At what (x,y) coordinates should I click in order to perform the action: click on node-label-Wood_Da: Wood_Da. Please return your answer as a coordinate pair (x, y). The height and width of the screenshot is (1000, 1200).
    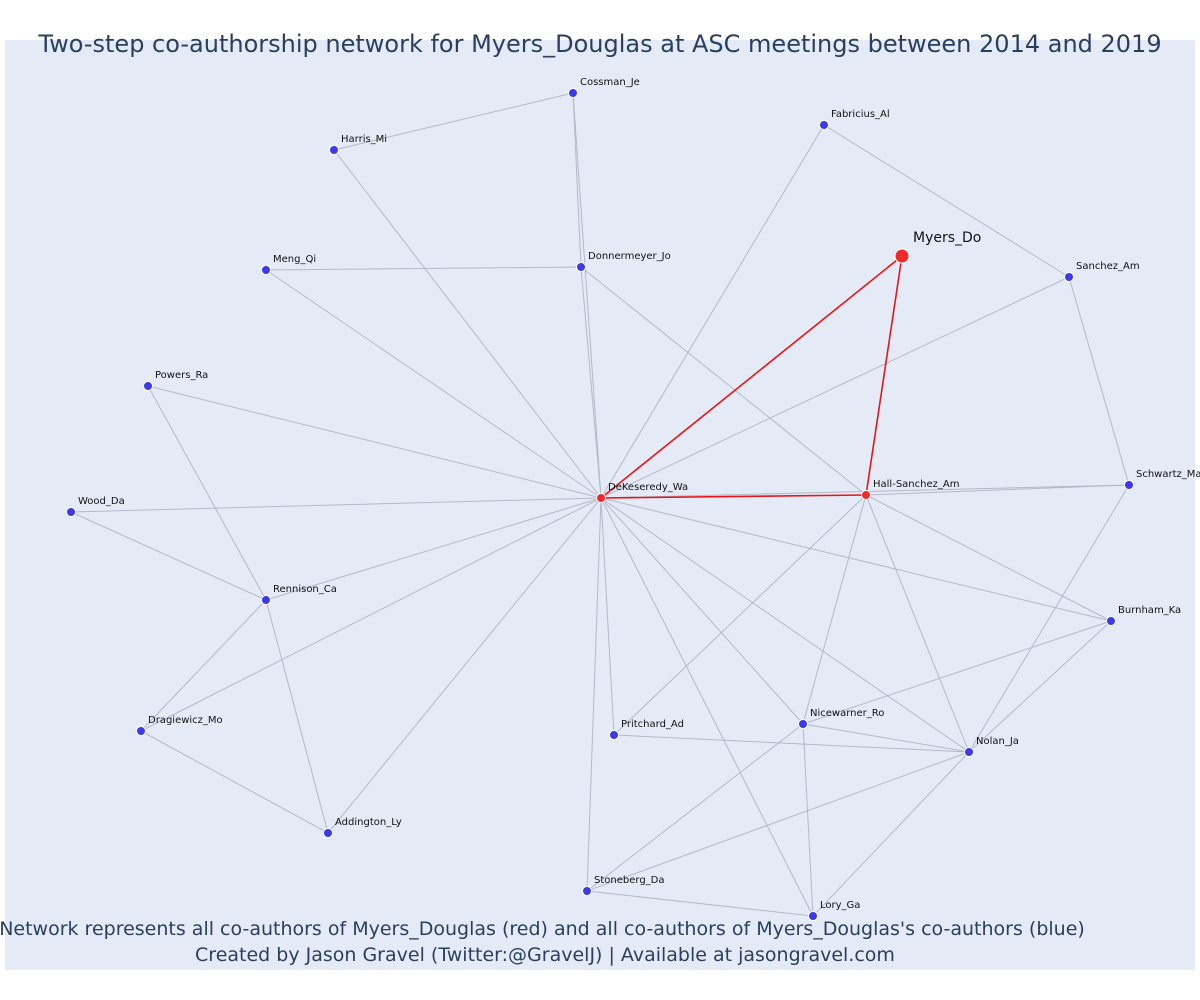
    Looking at the image, I should click on (101, 501).